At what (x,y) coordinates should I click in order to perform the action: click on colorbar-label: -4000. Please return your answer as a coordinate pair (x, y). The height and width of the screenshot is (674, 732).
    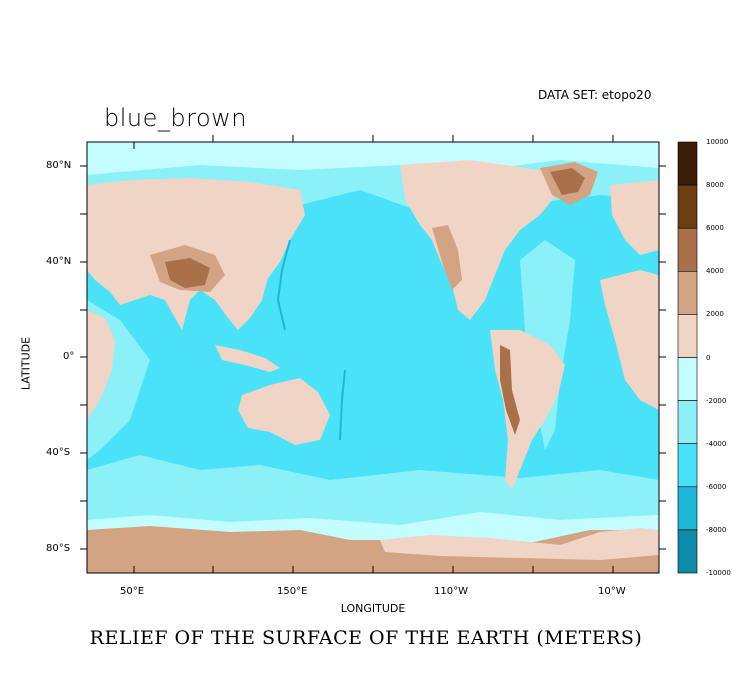
    Looking at the image, I should click on (716, 443).